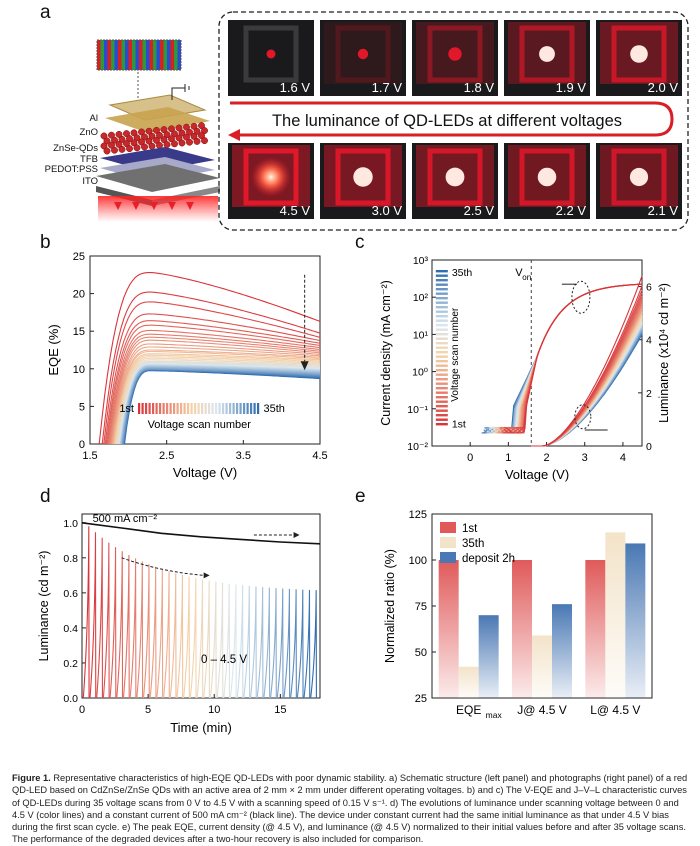  Describe the element at coordinates (488, 559) in the screenshot. I see `legend-entry: deposit 2h` at that location.